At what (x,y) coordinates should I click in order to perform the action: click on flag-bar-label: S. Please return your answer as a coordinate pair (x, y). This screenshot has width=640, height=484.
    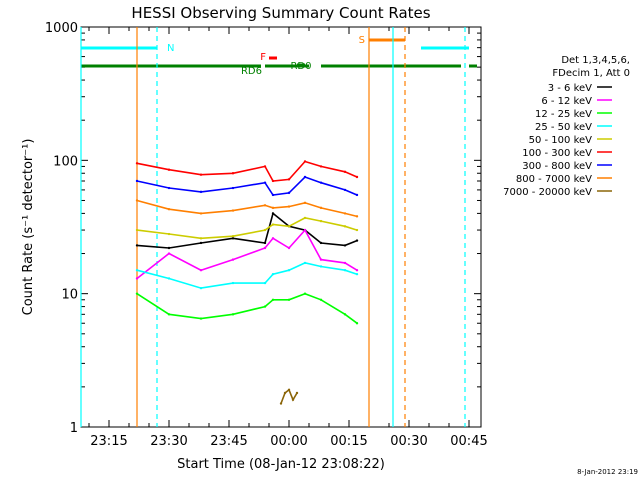
    Looking at the image, I should click on (362, 40).